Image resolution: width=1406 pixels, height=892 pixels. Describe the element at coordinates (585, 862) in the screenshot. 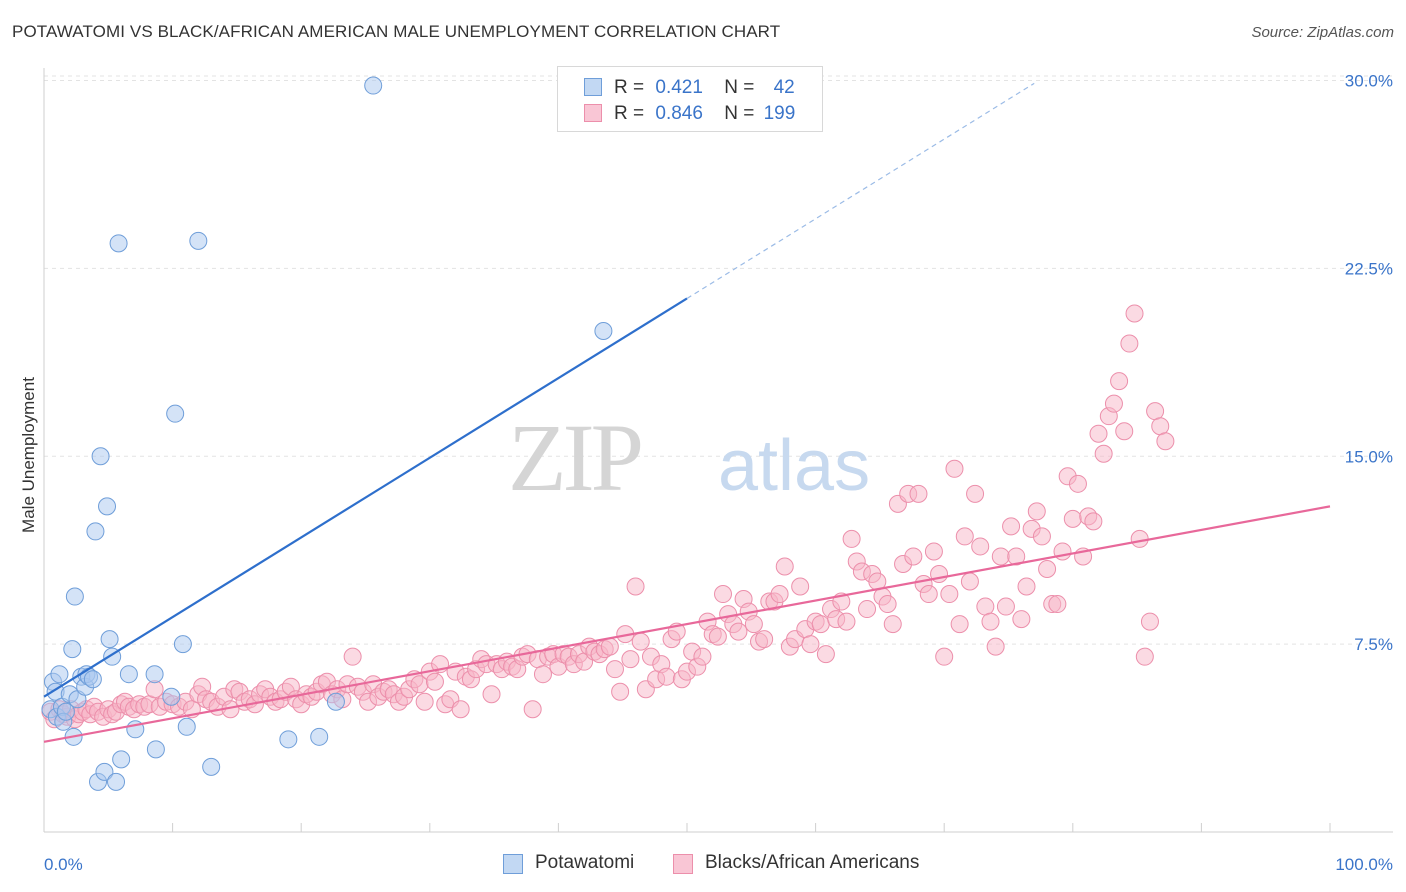

I see `bottom-legend-label: Potawatomi` at that location.